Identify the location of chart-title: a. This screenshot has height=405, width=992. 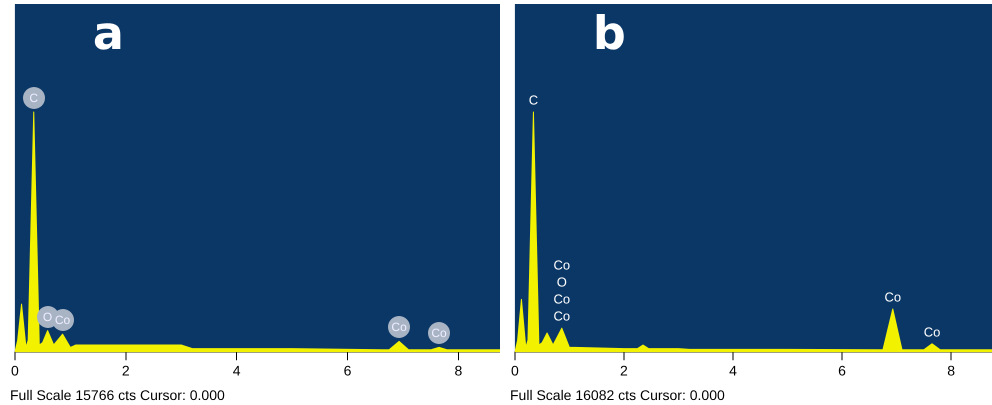
(108, 33).